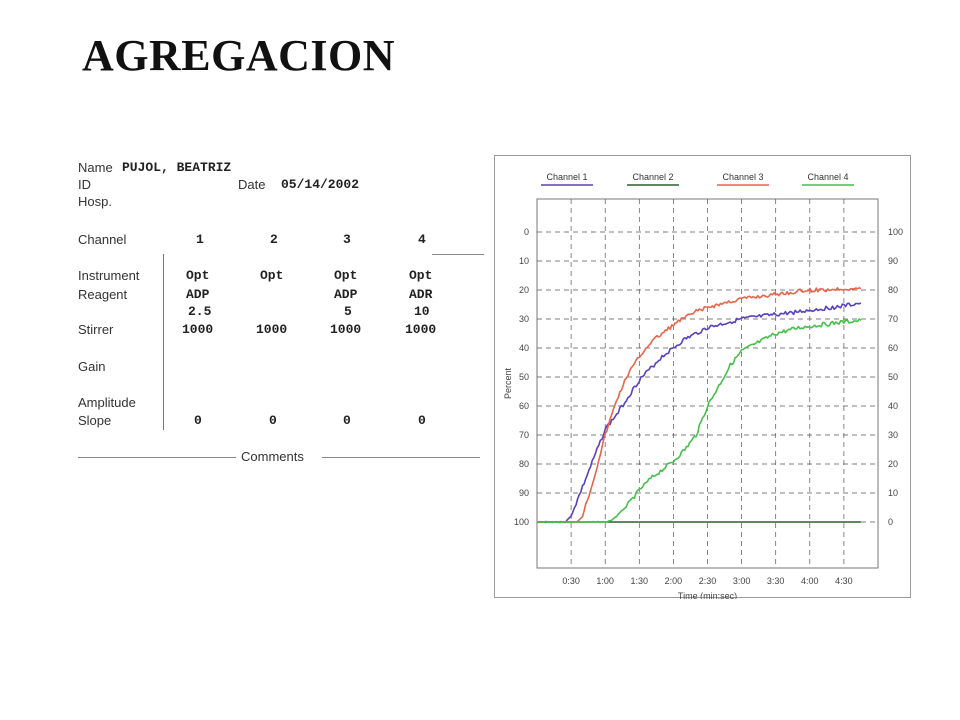 This screenshot has height=720, width=960. Describe the element at coordinates (844, 581) in the screenshot. I see `x-tick-label: 4:30` at that location.